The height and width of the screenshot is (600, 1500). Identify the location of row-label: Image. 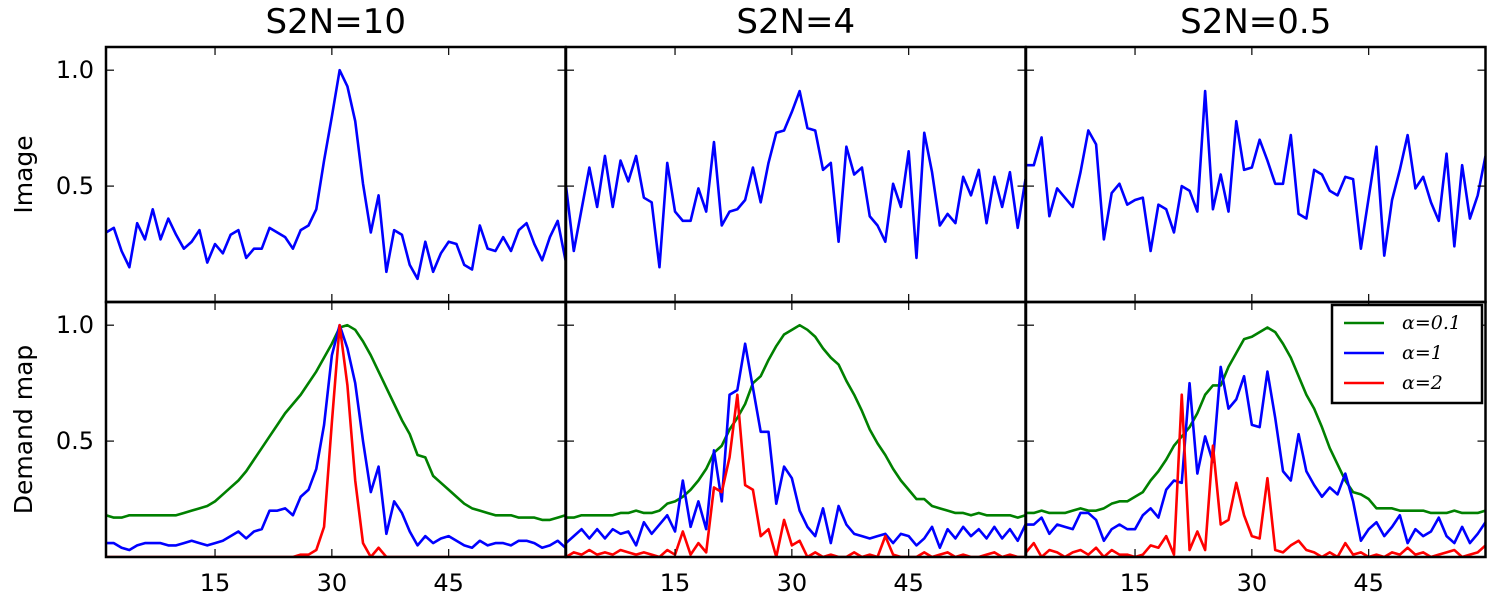
(23, 174).